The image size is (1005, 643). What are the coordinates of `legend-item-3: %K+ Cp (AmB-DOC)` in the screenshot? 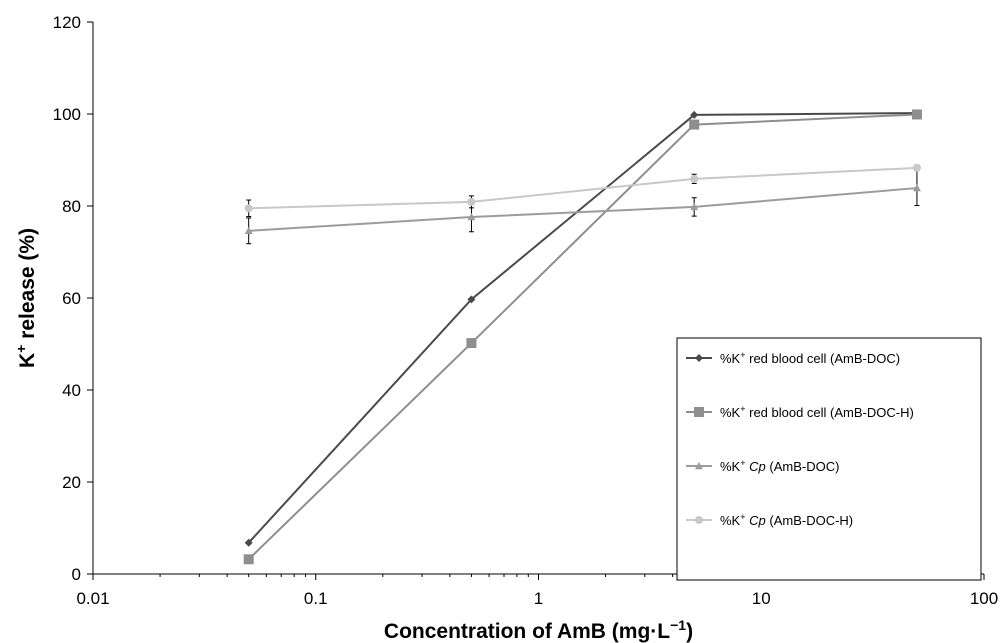 It's located at (762, 466).